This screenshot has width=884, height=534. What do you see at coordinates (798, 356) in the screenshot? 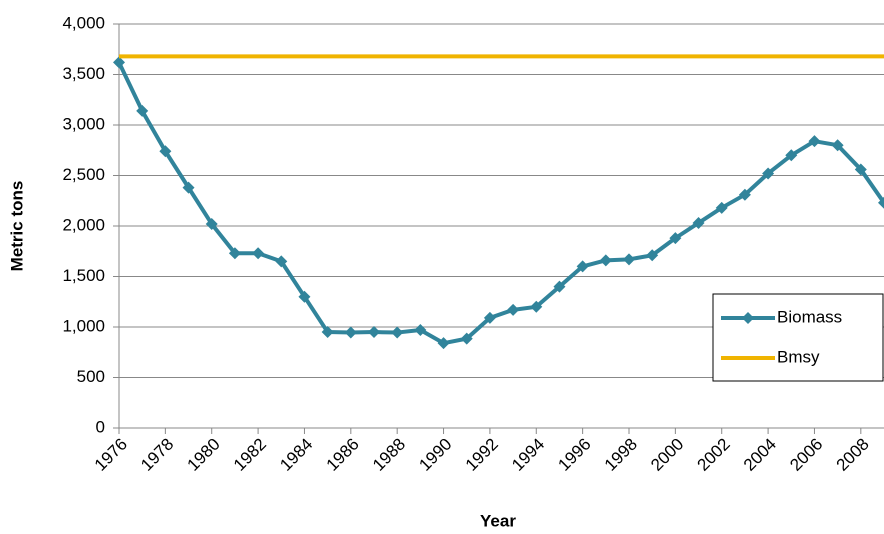
I see `legend-label: Bmsy` at bounding box center [798, 356].